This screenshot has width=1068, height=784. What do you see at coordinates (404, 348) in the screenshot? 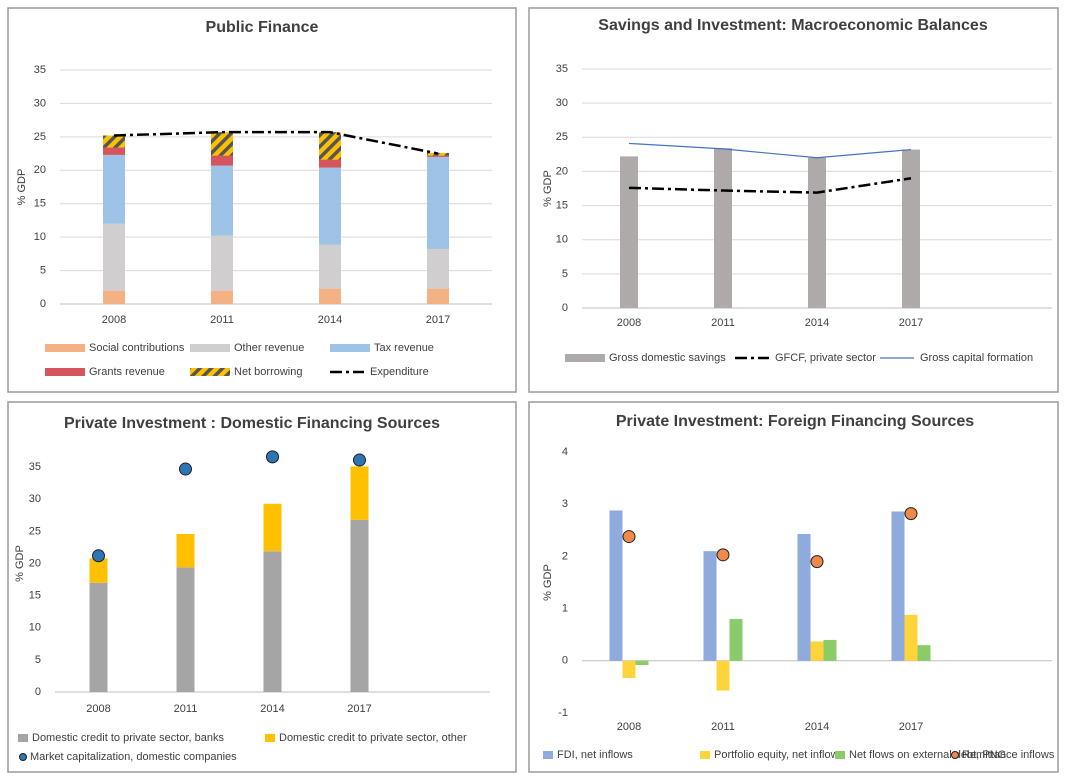
I see `legend-label: Tax revenue` at bounding box center [404, 348].